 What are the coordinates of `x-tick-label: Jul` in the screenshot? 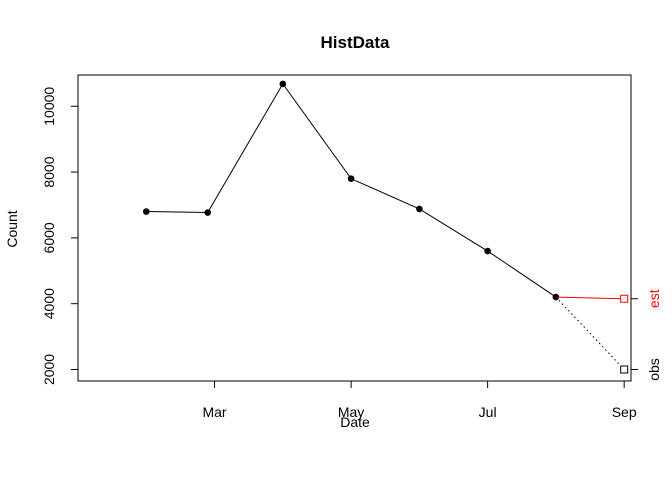 It's located at (488, 412).